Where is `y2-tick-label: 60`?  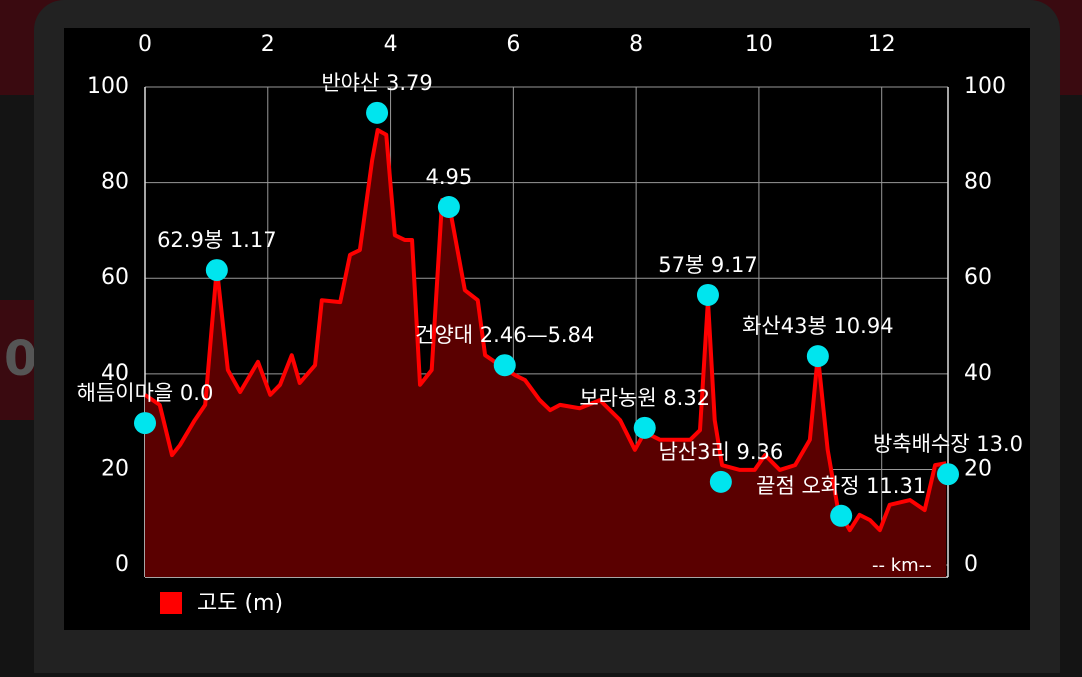 y2-tick-label: 60 is located at coordinates (978, 277).